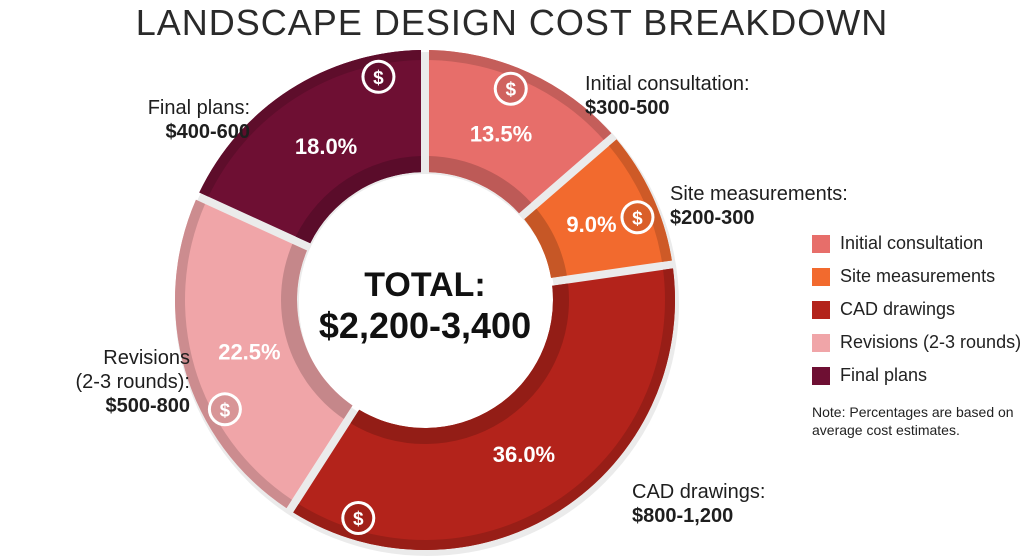 This screenshot has height=559, width=1024. Describe the element at coordinates (912, 243) in the screenshot. I see `legend-label: Initial consultation` at that location.